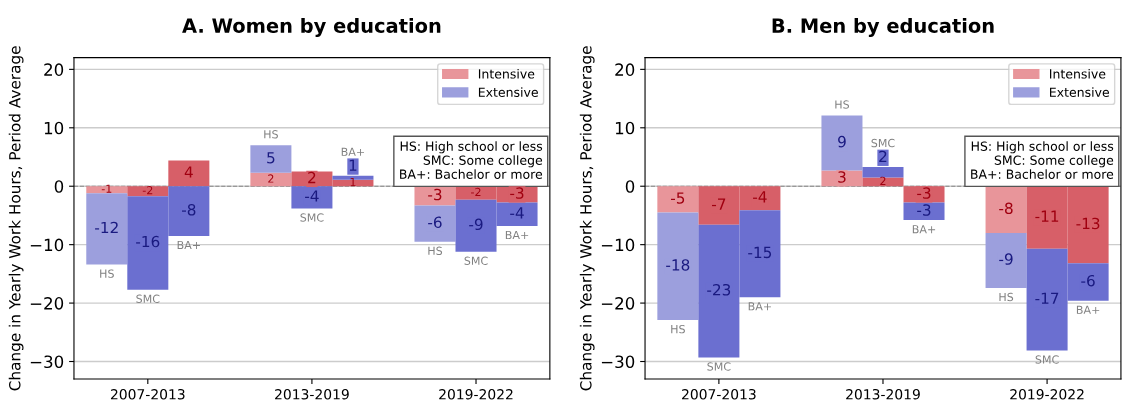 The width and height of the screenshot is (1138, 412). What do you see at coordinates (1047, 298) in the screenshot?
I see `data-label: -17` at bounding box center [1047, 298].